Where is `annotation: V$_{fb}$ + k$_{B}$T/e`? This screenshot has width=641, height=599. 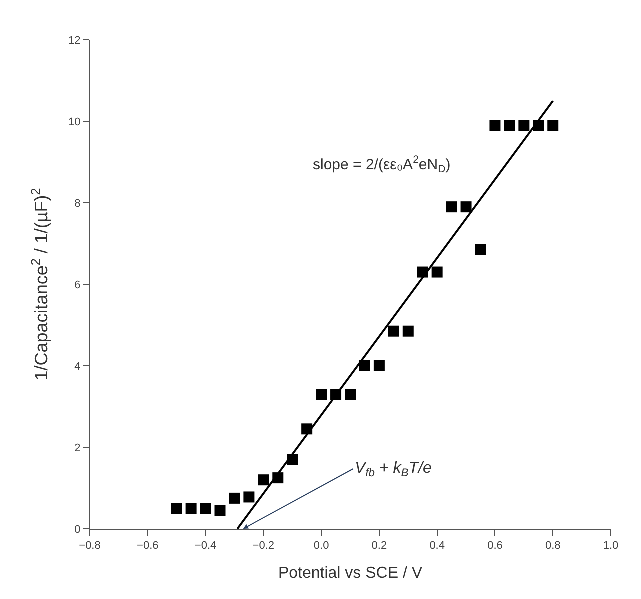 annotation: V$_{fb}$ + k$_{B}$T/e is located at coordinates (393, 470).